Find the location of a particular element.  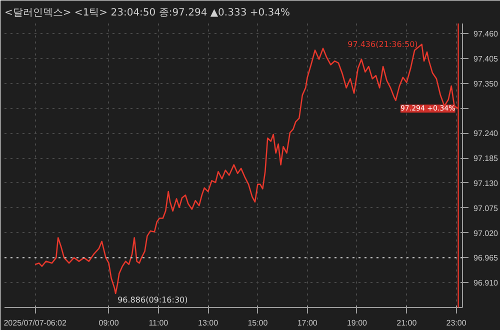

x-tick-label: 17:00 is located at coordinates (307, 323).